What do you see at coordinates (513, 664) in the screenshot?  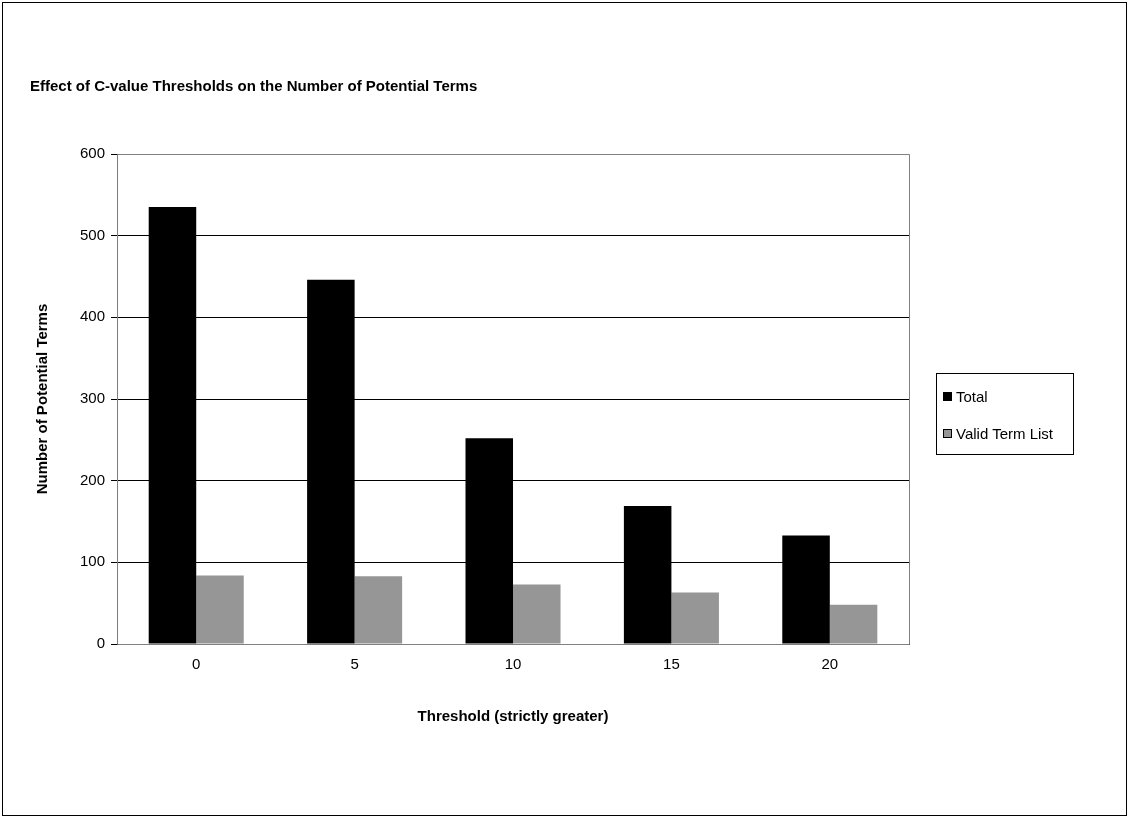 I see `x-tick-label: 10` at bounding box center [513, 664].